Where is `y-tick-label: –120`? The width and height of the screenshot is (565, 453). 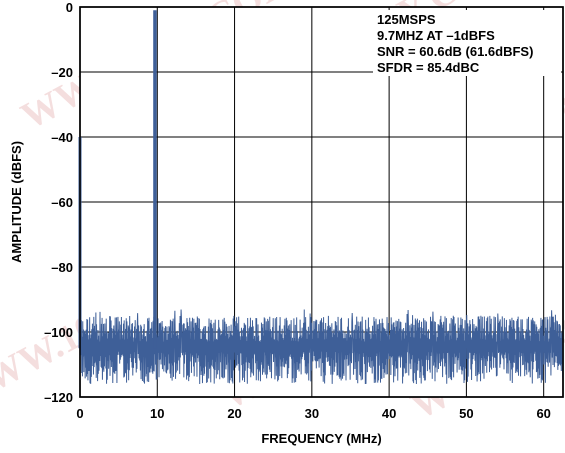
y-tick-label: –120 is located at coordinates (58, 397).